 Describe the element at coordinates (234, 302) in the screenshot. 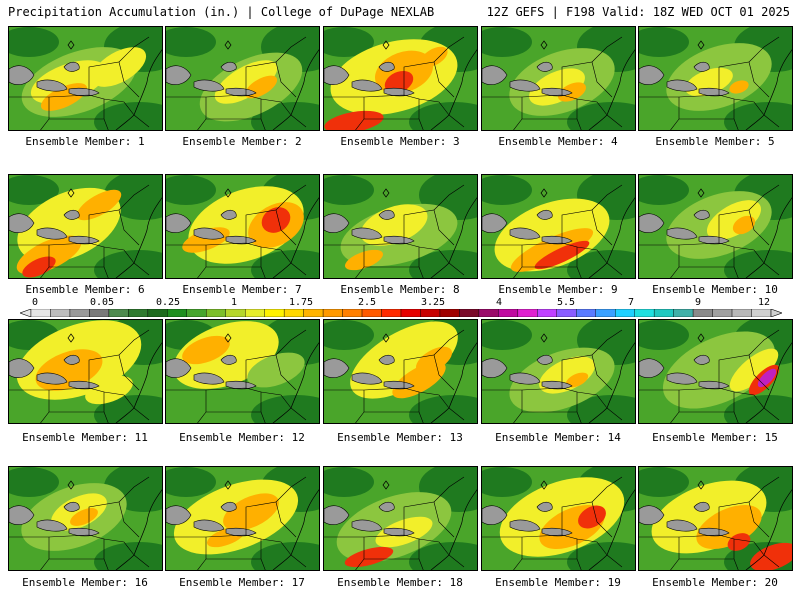

I see `colorbar-tick-label: 1` at that location.